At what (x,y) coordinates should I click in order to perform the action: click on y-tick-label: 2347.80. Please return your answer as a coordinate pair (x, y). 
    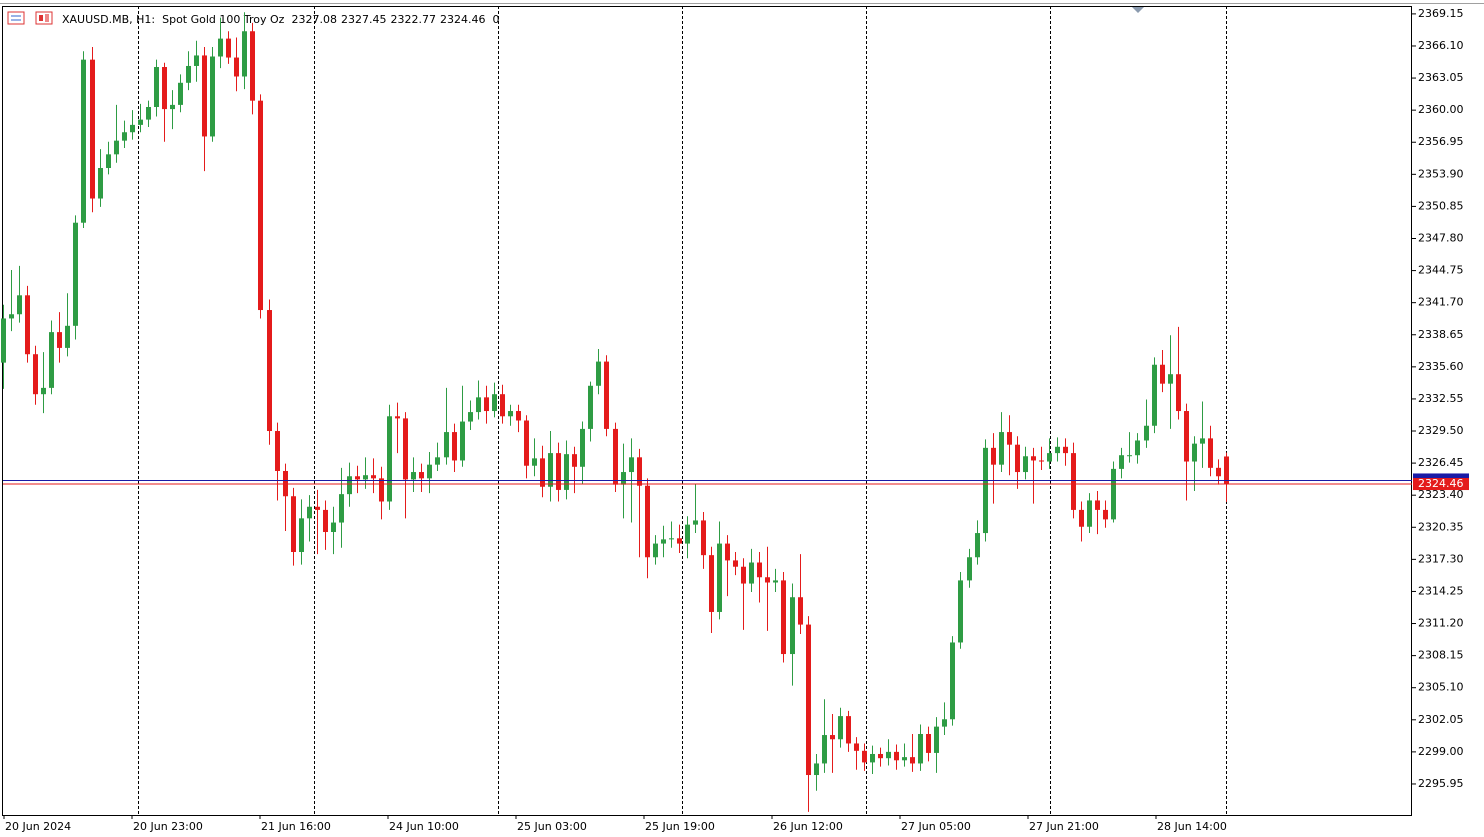
    Looking at the image, I should click on (1441, 237).